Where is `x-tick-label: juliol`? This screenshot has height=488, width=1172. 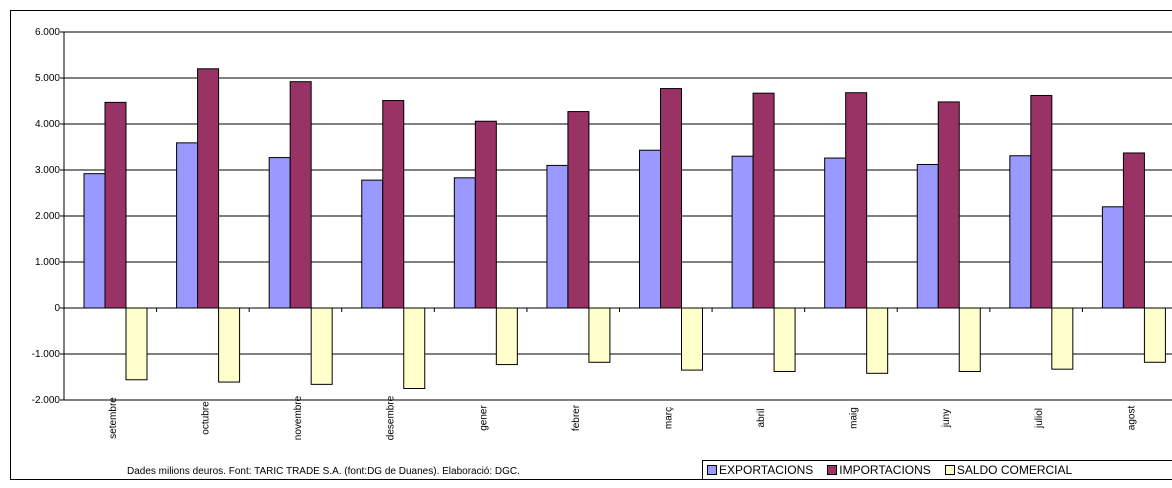
x-tick-label: juliol is located at coordinates (1039, 418).